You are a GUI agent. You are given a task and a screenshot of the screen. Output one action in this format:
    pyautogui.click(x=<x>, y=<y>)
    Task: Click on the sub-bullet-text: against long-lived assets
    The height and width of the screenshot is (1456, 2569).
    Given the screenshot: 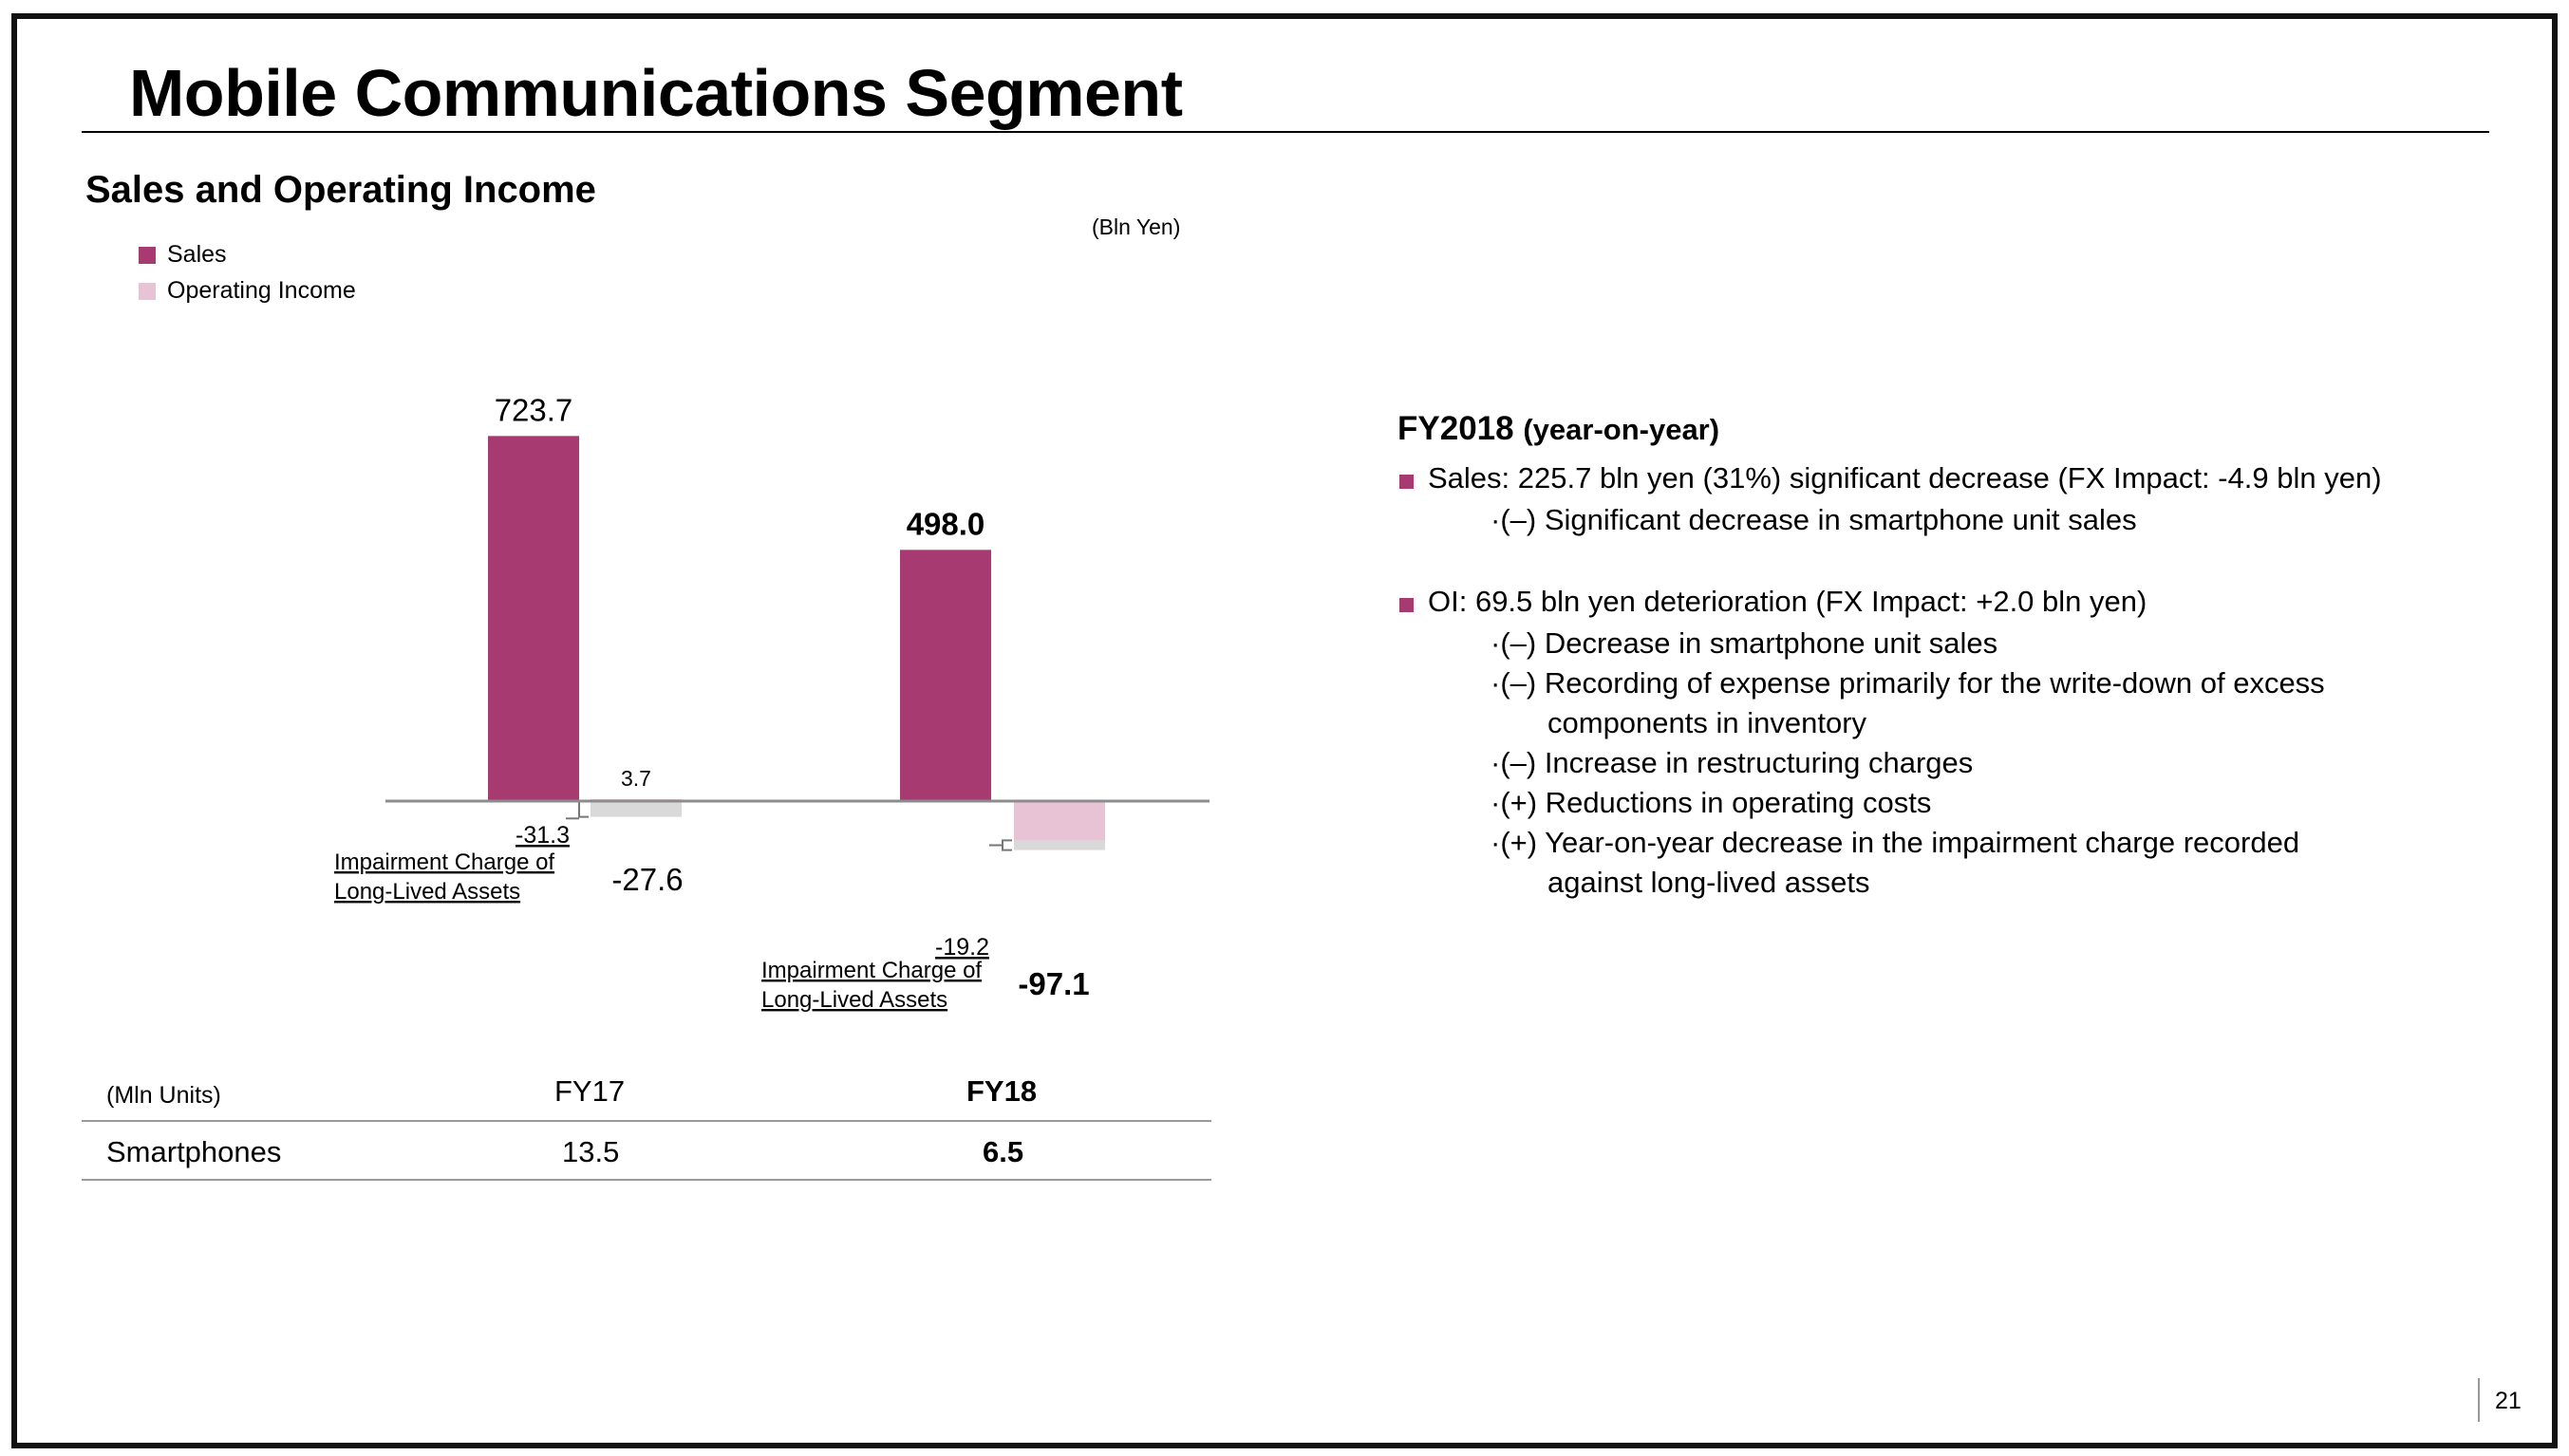 What is the action you would take?
    pyautogui.click(x=1709, y=883)
    